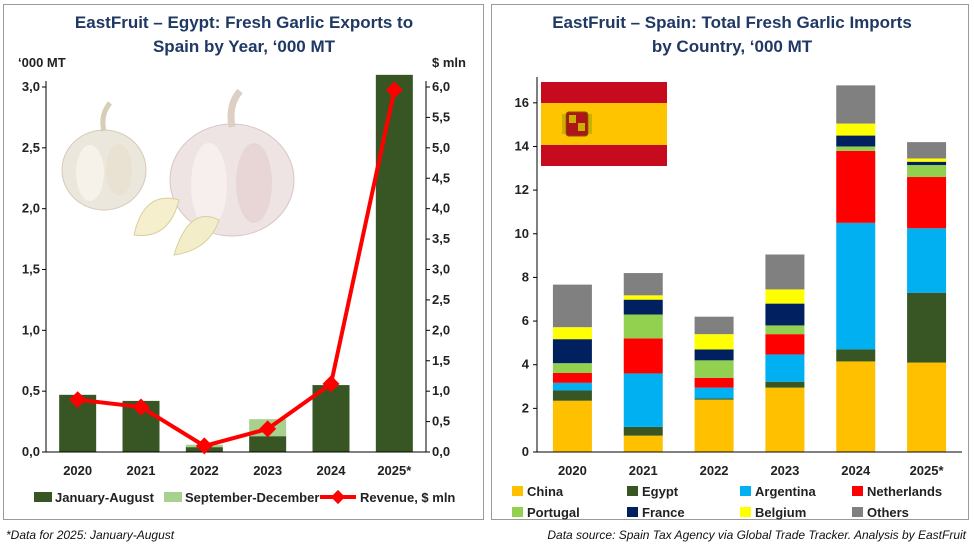 The height and width of the screenshot is (548, 974). I want to click on y-tick-label: 1,0, so click(31, 329).